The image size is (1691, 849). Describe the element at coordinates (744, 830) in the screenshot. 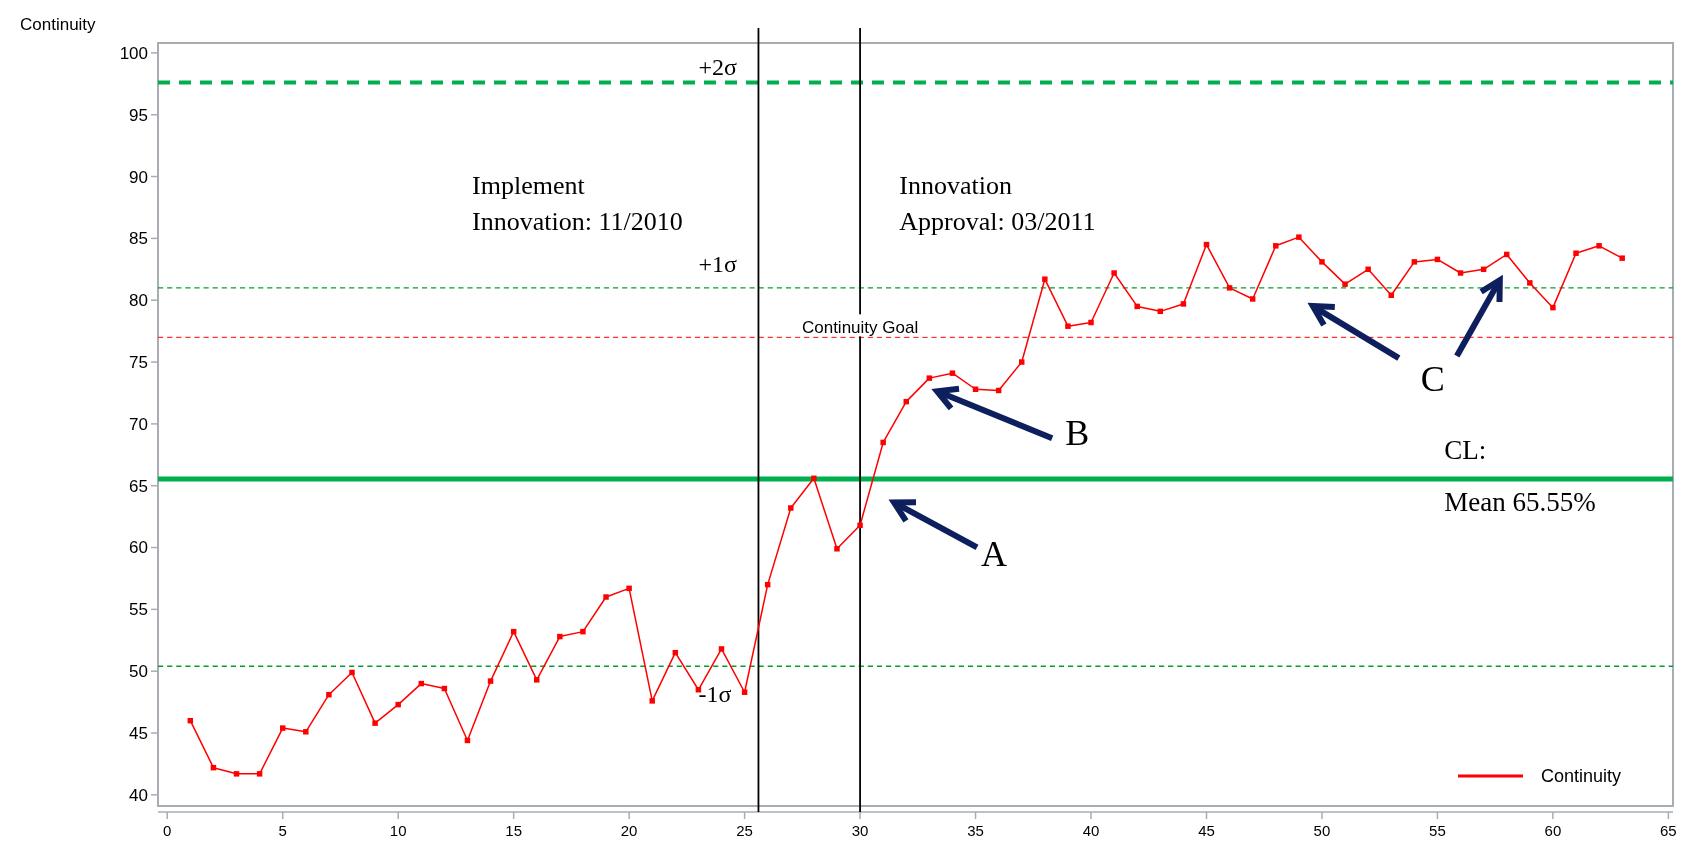

I see `x-tick-label: 25` at that location.